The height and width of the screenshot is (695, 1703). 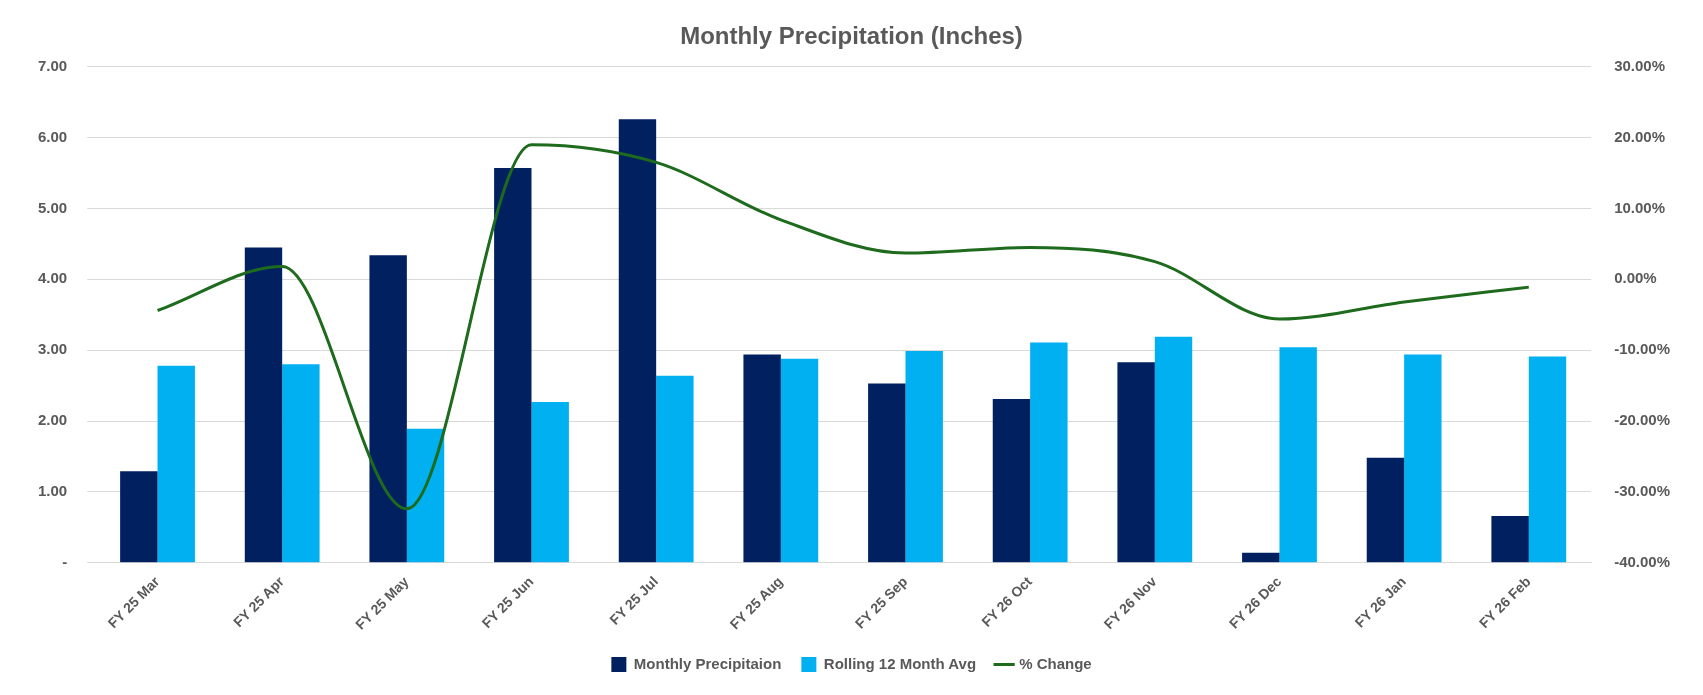 What do you see at coordinates (1640, 136) in the screenshot?
I see `y2-tick-label: 20.00%` at bounding box center [1640, 136].